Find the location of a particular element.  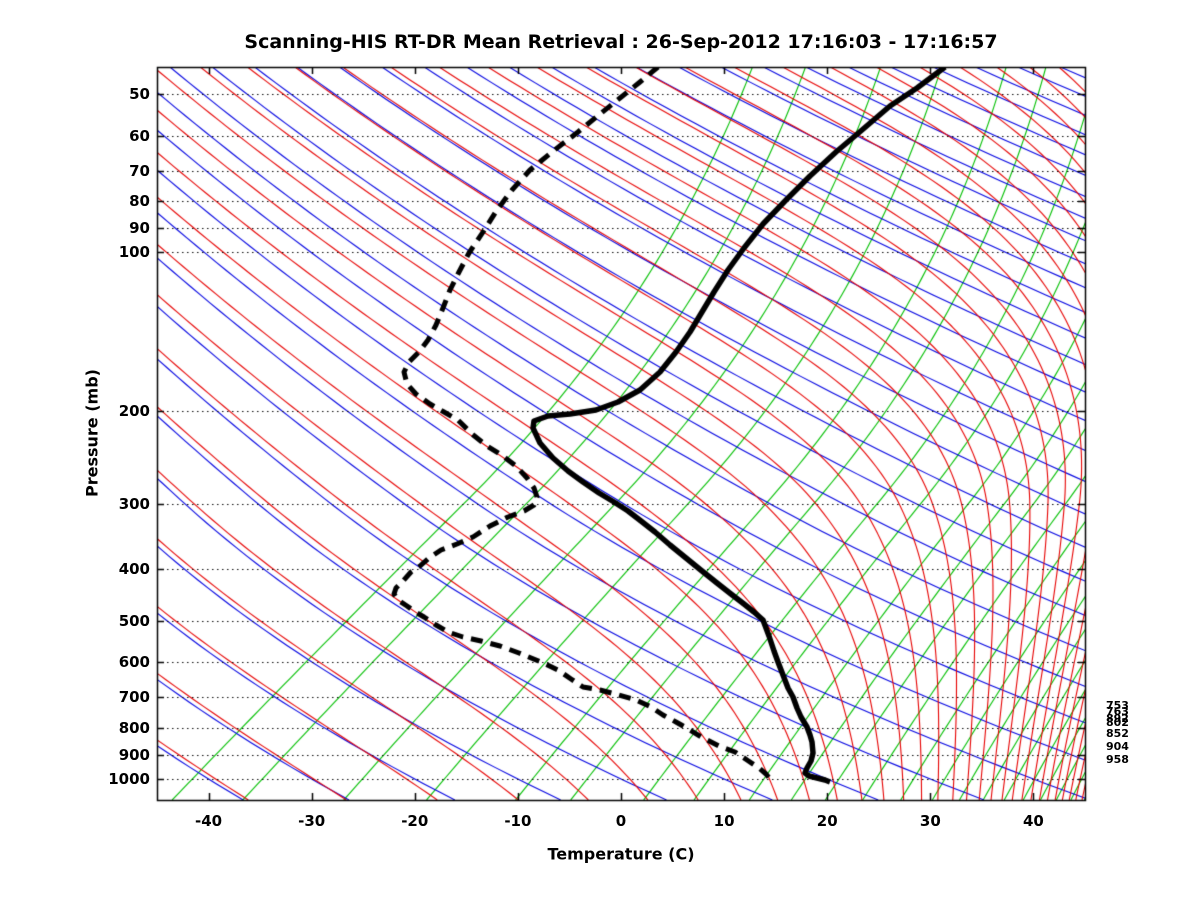

y-tick-label: 300 is located at coordinates (134, 503).